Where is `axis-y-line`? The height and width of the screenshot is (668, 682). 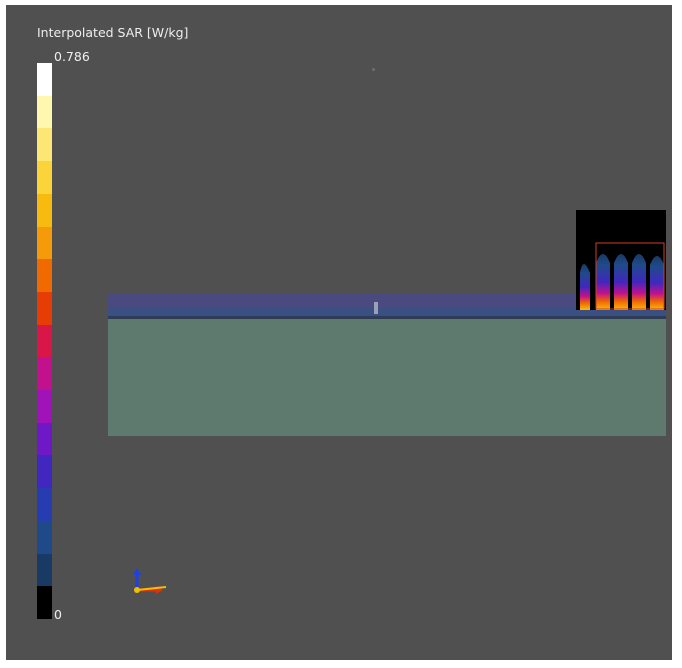 axis-y-line is located at coordinates (151, 588).